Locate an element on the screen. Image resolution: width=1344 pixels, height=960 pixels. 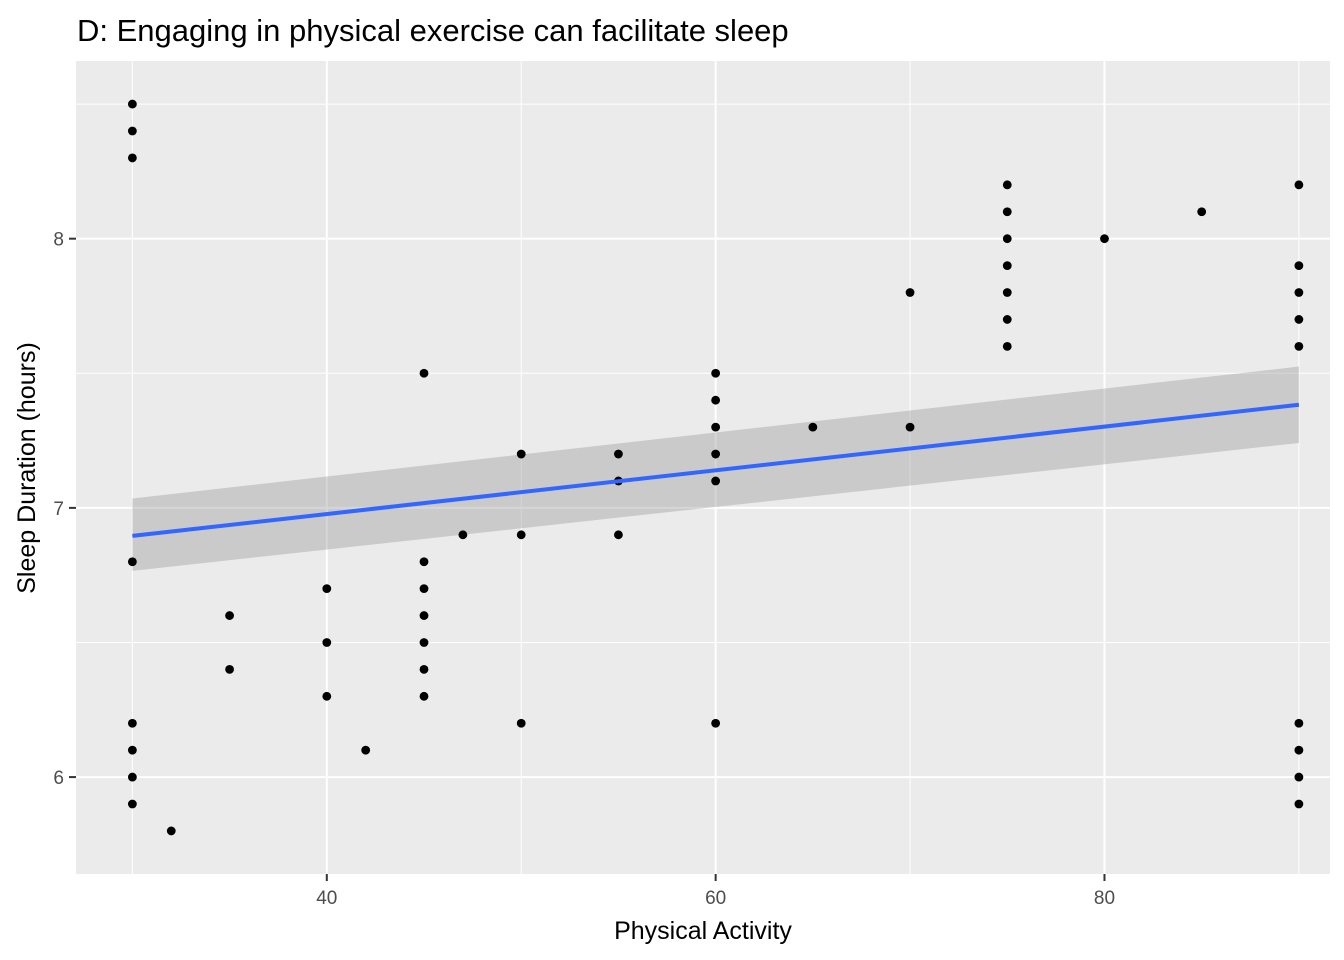
x-axis-title: Physical Activity is located at coordinates (703, 931).